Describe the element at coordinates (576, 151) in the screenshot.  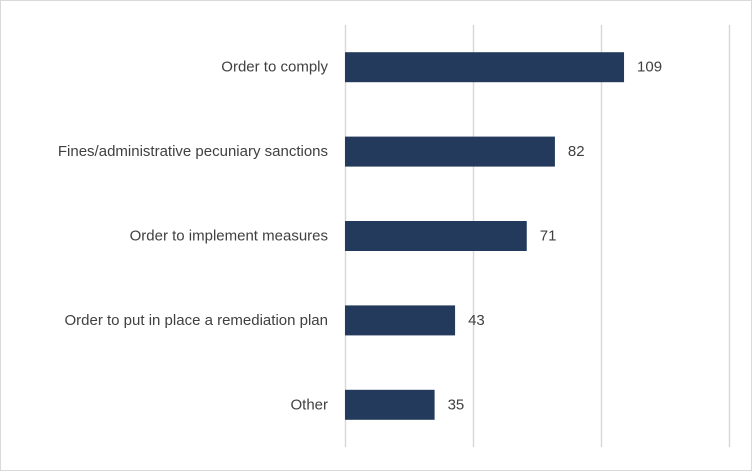
I see `data-label: 82` at that location.